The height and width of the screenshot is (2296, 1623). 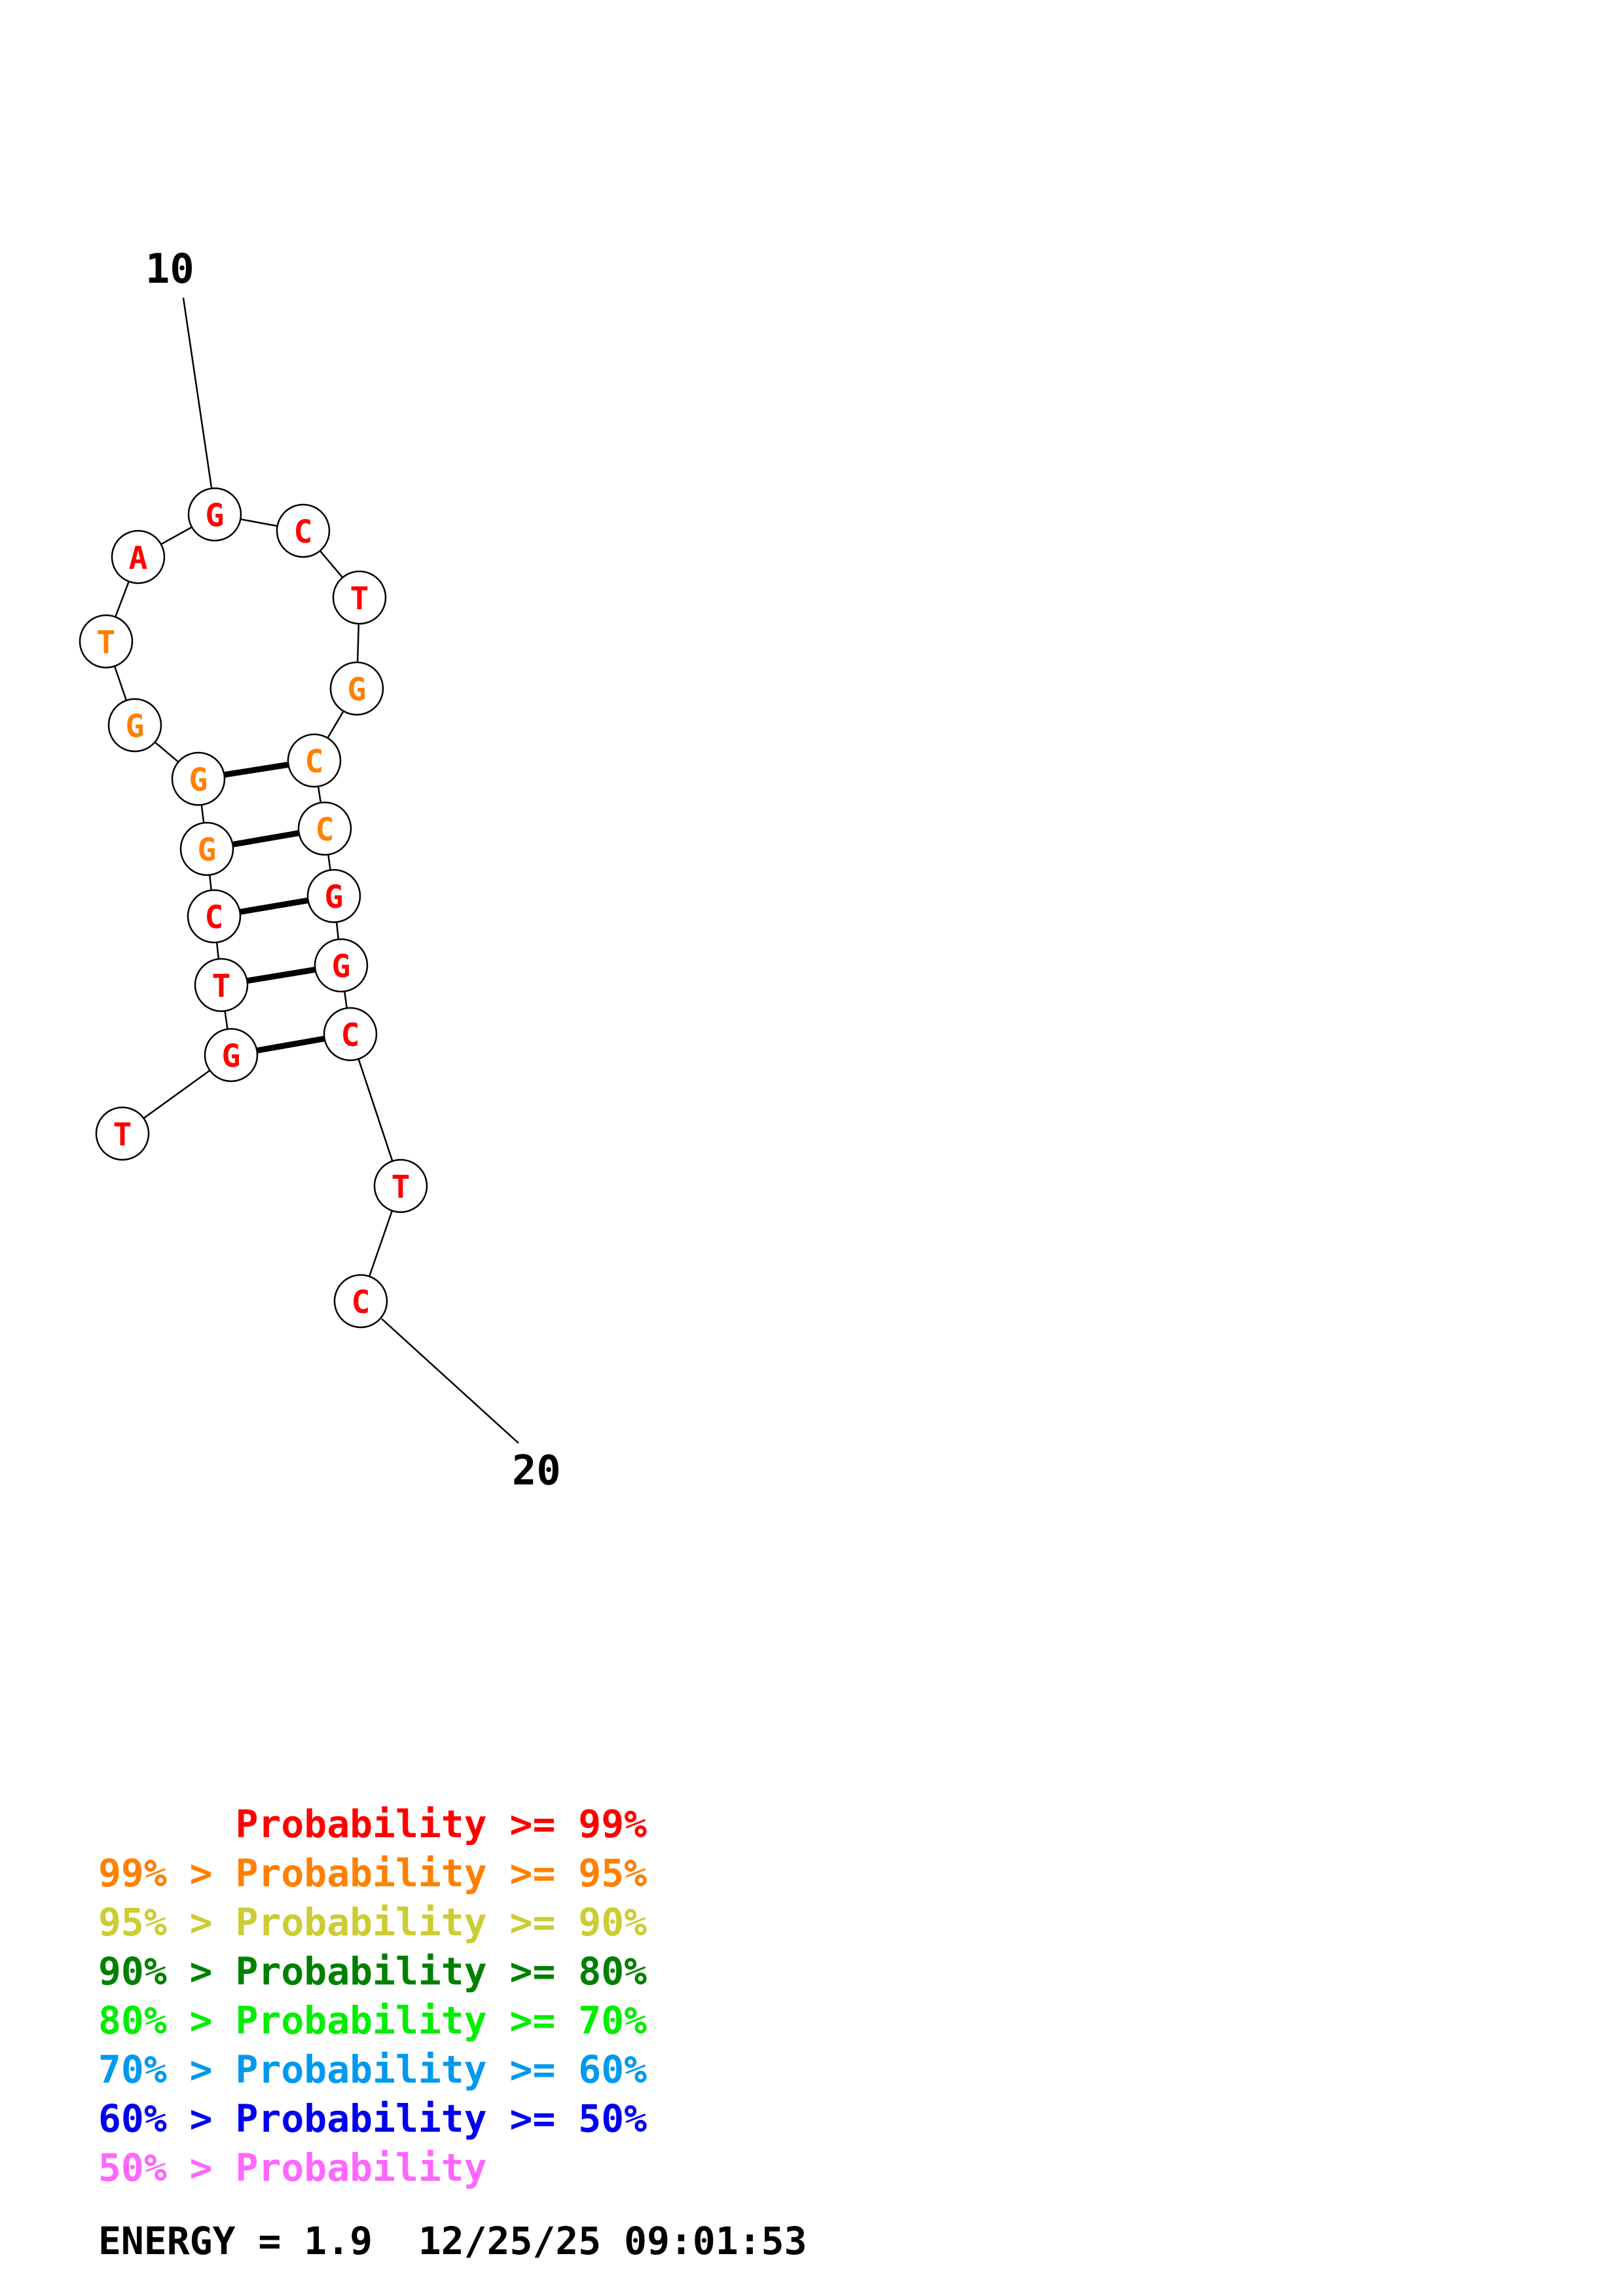 I want to click on position-label-layer: 10 20, so click(x=353, y=869).